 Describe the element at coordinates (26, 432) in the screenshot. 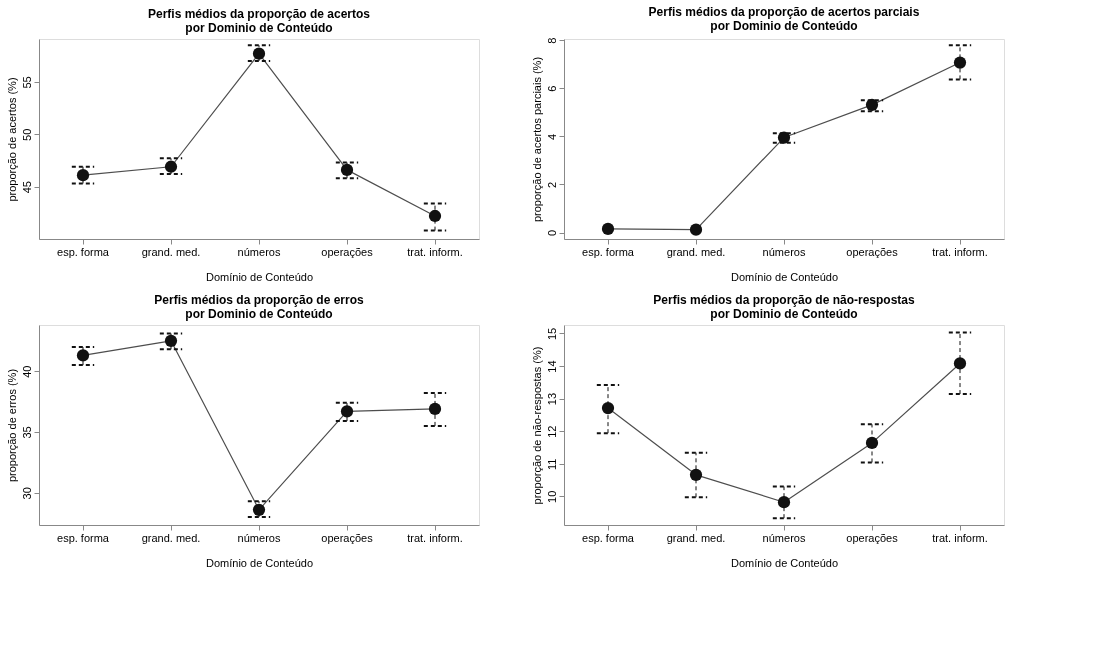

I see `y-tick-label: 35` at that location.